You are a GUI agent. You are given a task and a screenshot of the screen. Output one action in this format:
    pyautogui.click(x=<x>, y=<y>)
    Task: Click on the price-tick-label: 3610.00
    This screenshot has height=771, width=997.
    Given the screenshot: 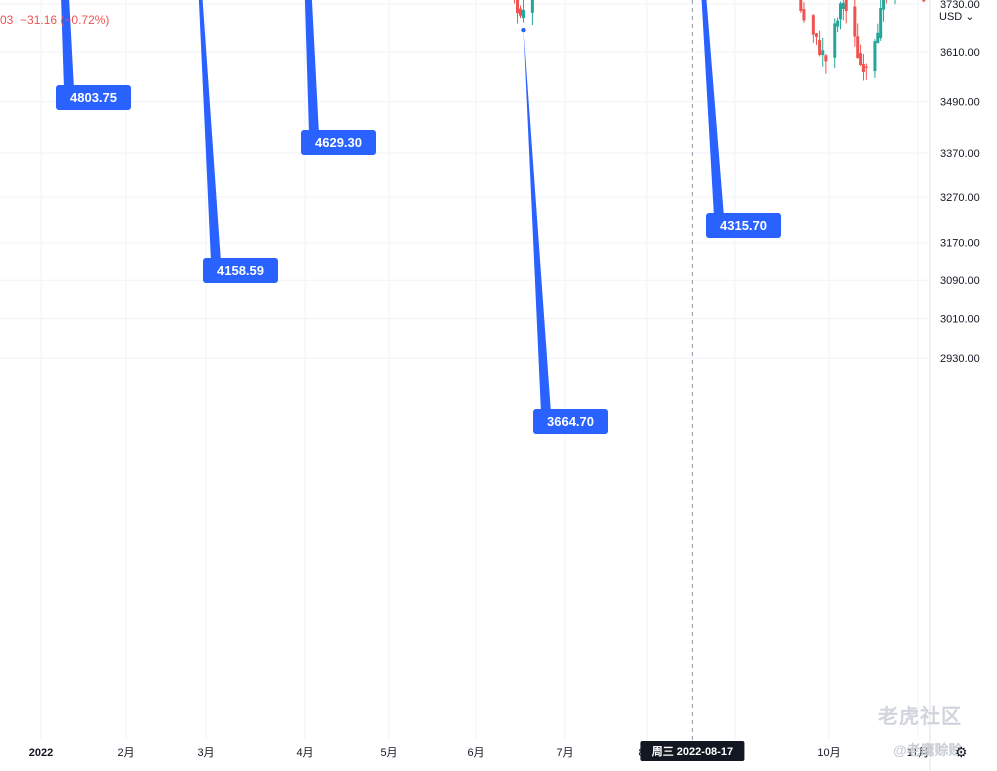 What is the action you would take?
    pyautogui.click(x=960, y=53)
    